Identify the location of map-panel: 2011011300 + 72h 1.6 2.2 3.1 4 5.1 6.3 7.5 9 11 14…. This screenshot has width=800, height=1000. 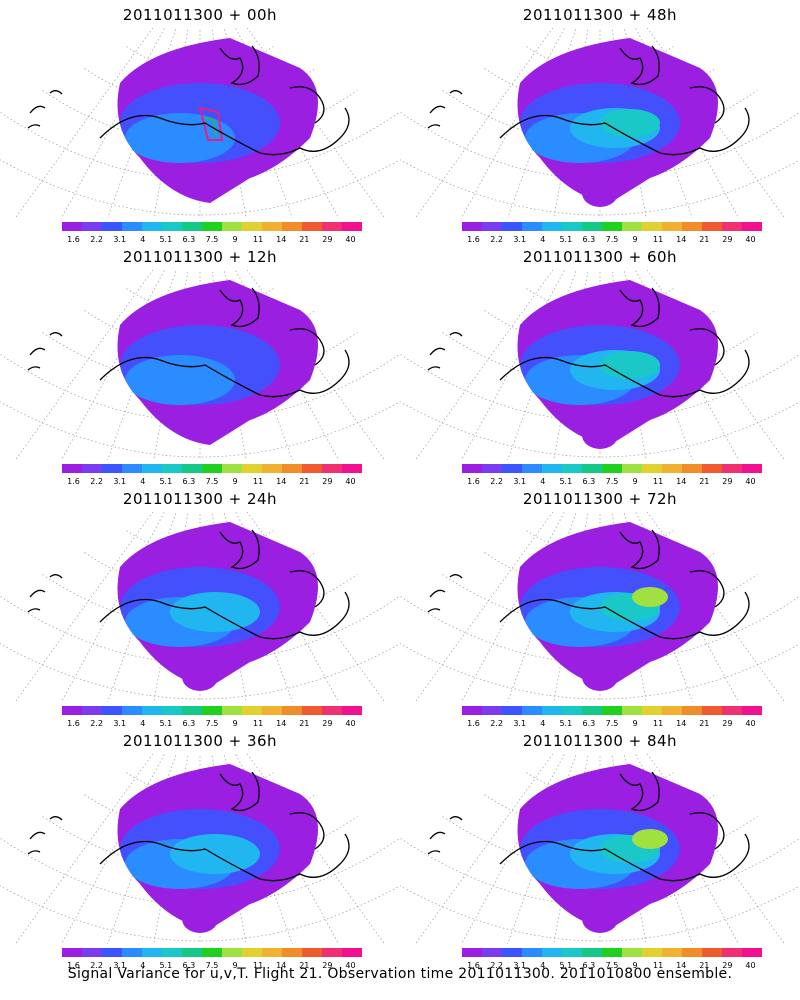
(600, 606).